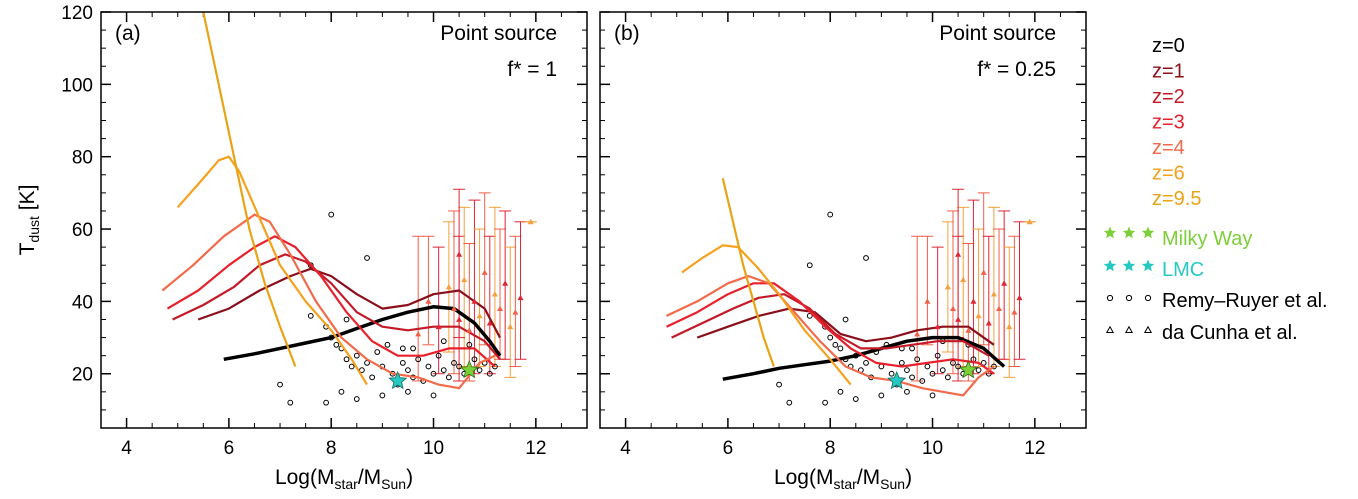 The image size is (1358, 499). What do you see at coordinates (1034, 448) in the screenshot?
I see `x-tick-label: 12` at bounding box center [1034, 448].